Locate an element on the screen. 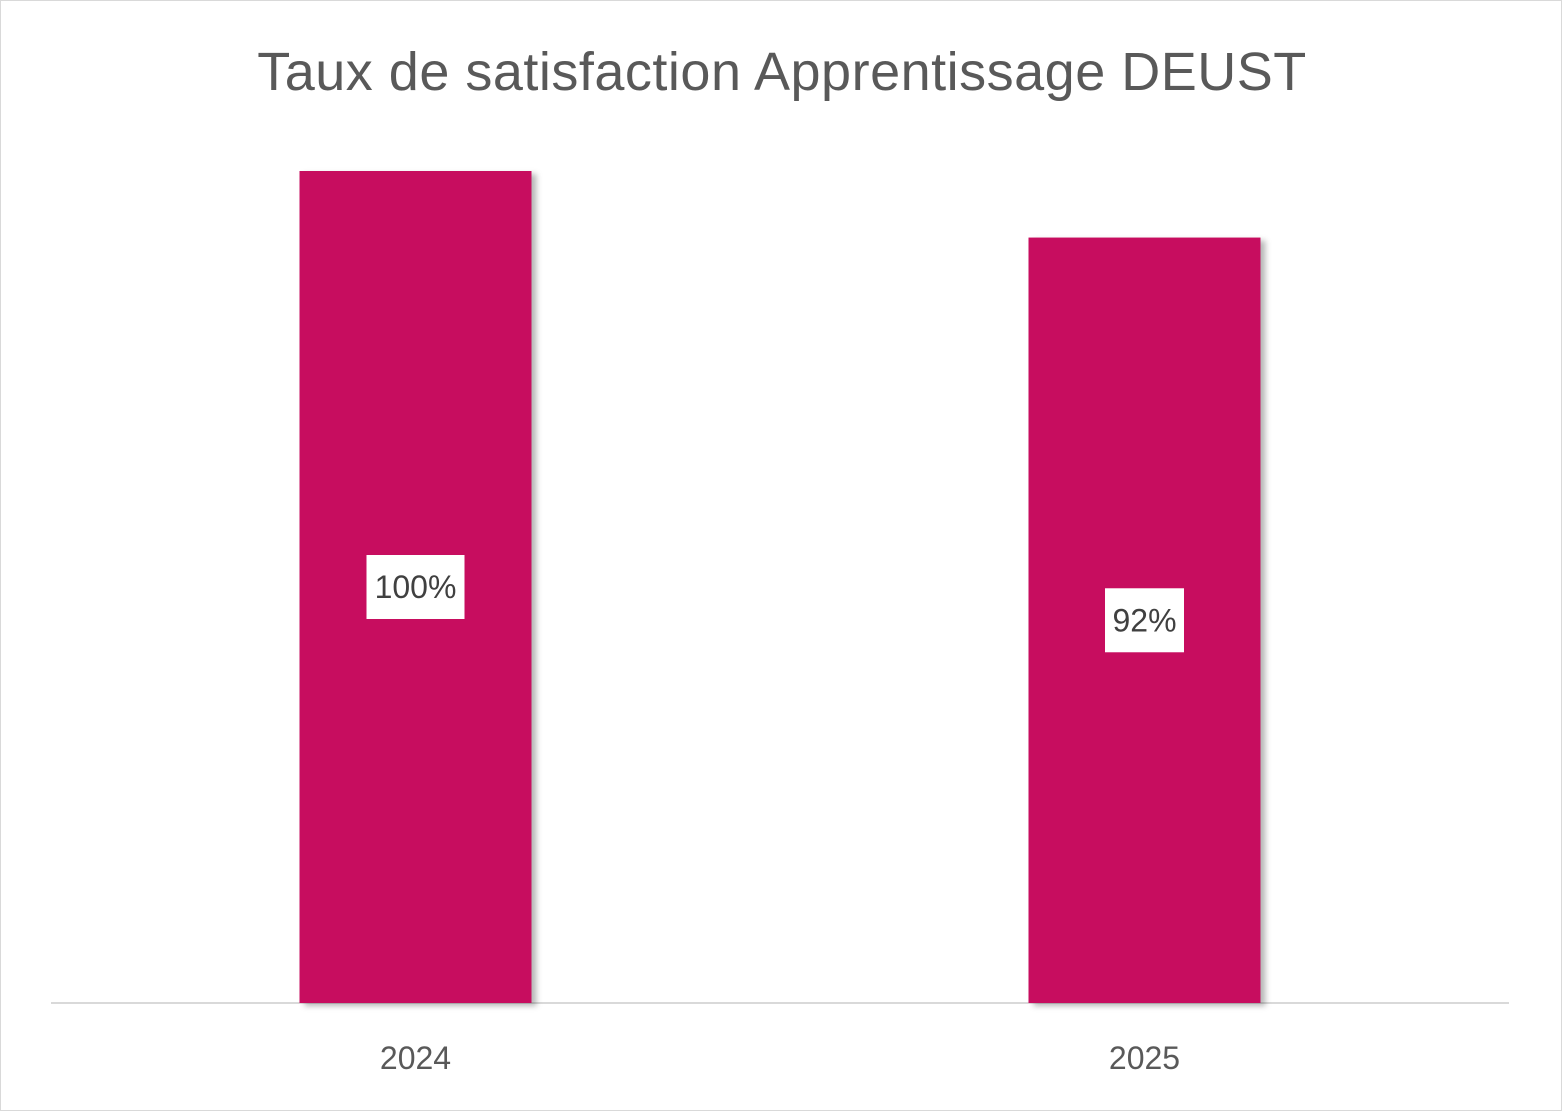 The image size is (1562, 1111). data-label-text: 100% is located at coordinates (416, 587).